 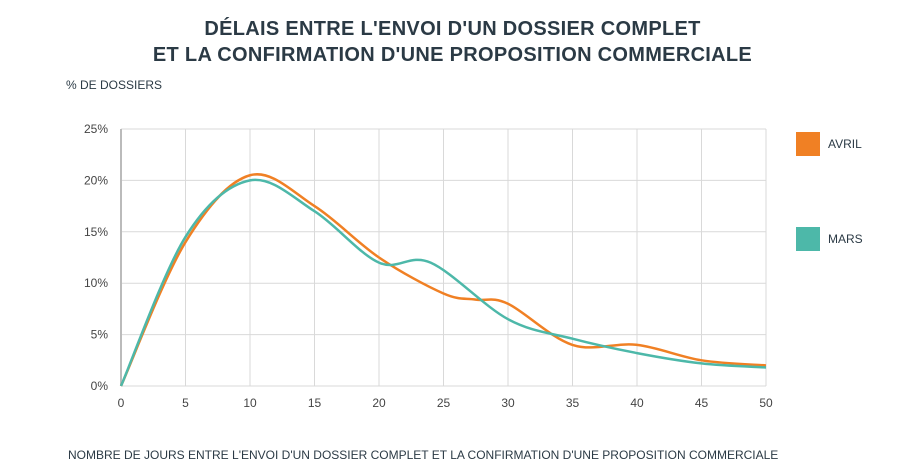 What do you see at coordinates (100, 335) in the screenshot?
I see `y-tick-label: 5%` at bounding box center [100, 335].